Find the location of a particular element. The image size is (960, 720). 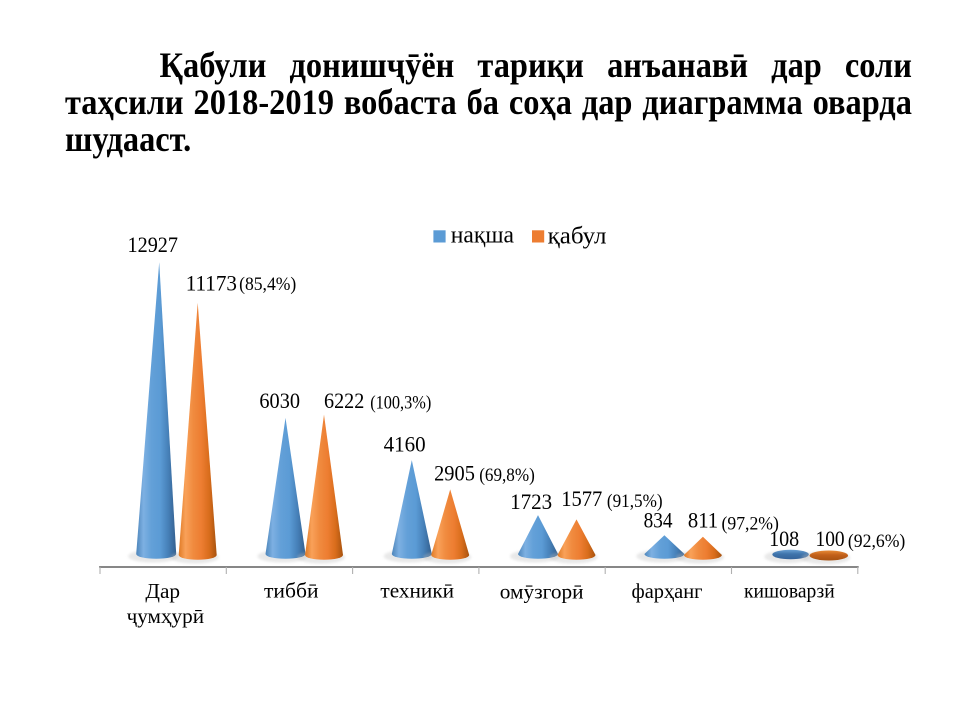

svg-text: (91,5%) is located at coordinates (635, 501).